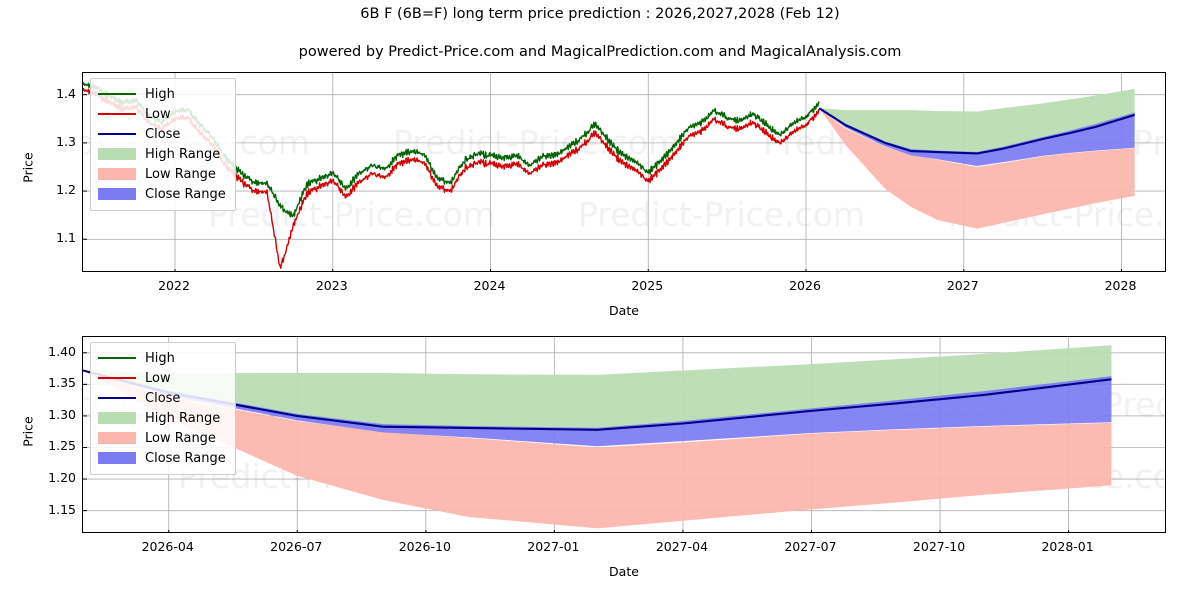 Image resolution: width=1200 pixels, height=600 pixels. What do you see at coordinates (682, 546) in the screenshot?
I see `x-tick-label: 2027-04` at bounding box center [682, 546].